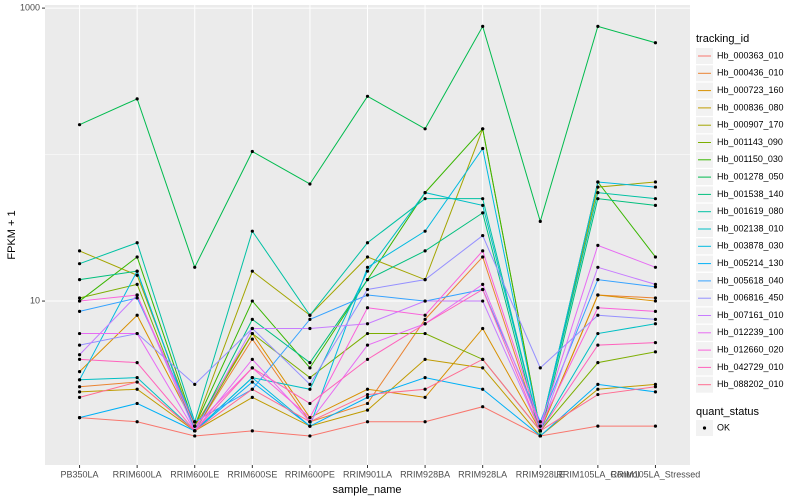 Image resolution: width=800 pixels, height=500 pixels. Describe the element at coordinates (727, 412) in the screenshot. I see `shape-legend-title: quant_status` at that location.